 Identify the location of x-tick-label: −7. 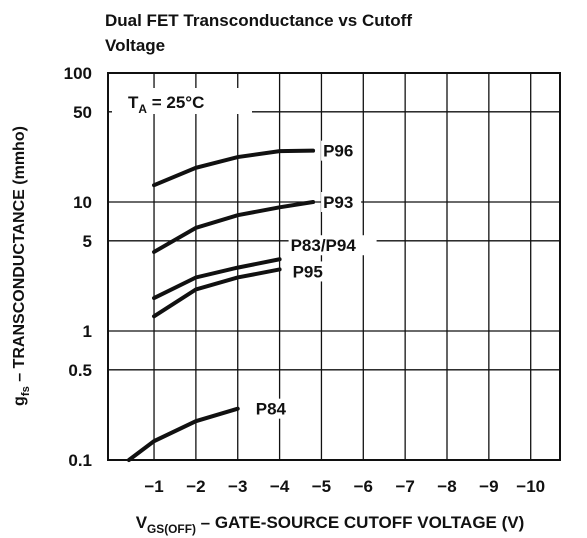
(404, 486).